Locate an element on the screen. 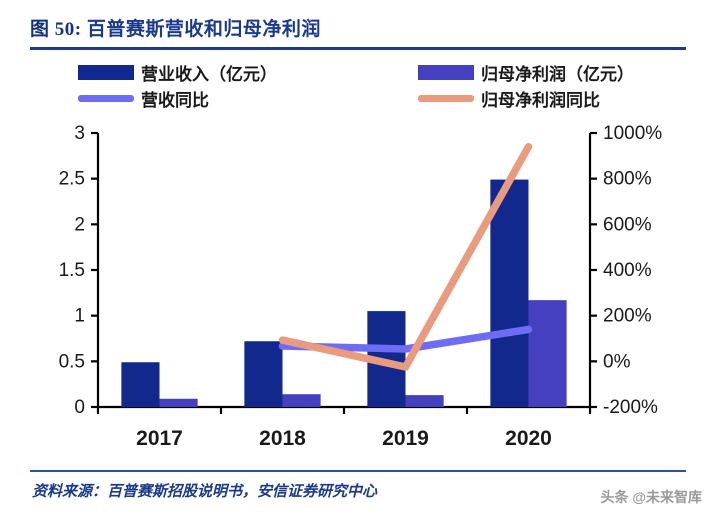  right-axis-tick-label: 800% is located at coordinates (627, 179).